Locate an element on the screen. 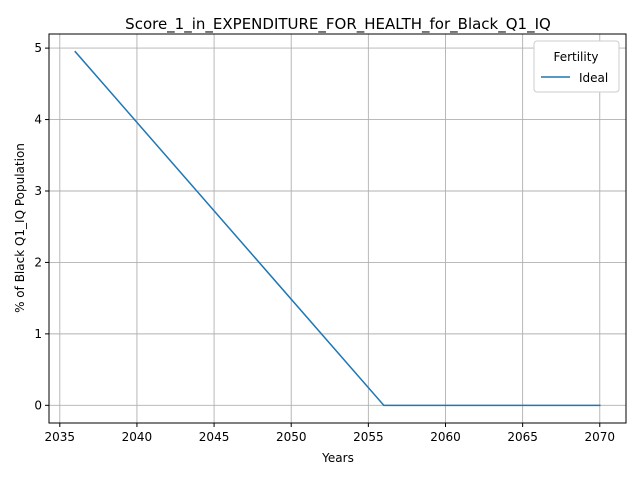 This screenshot has width=640, height=480. y-tick-label: 2 is located at coordinates (38, 262).